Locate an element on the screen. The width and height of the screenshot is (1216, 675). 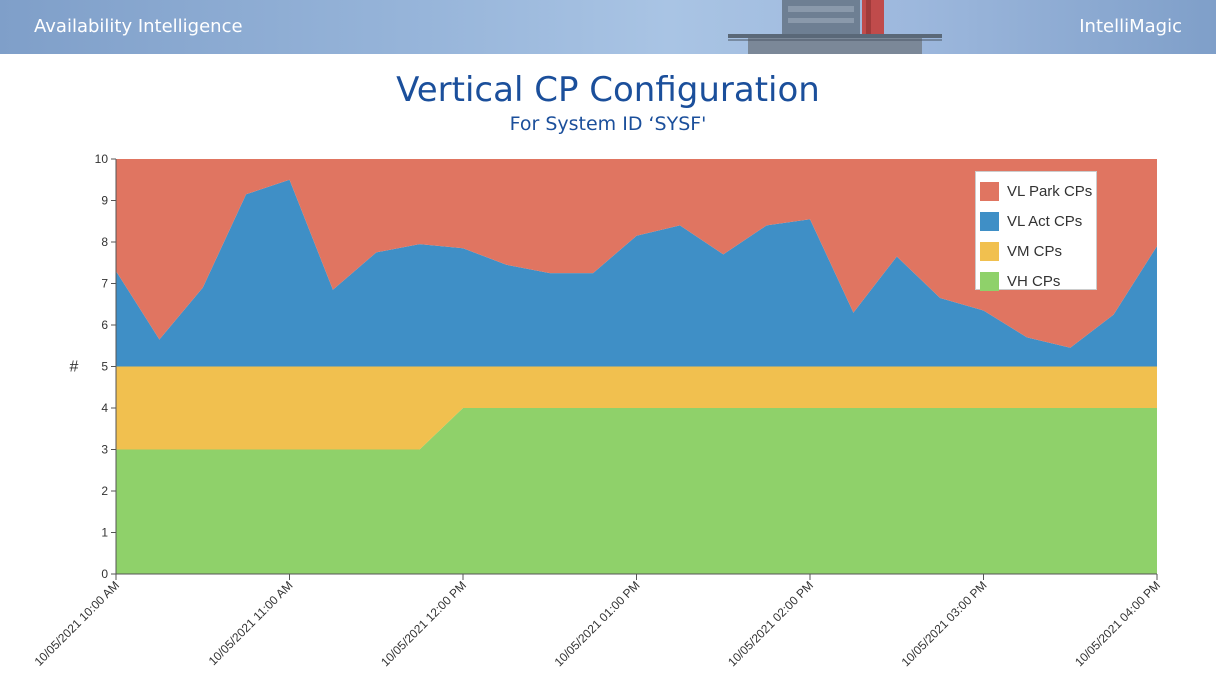
x-tick-label: 10/05/2021 11:00 AM is located at coordinates (251, 623).